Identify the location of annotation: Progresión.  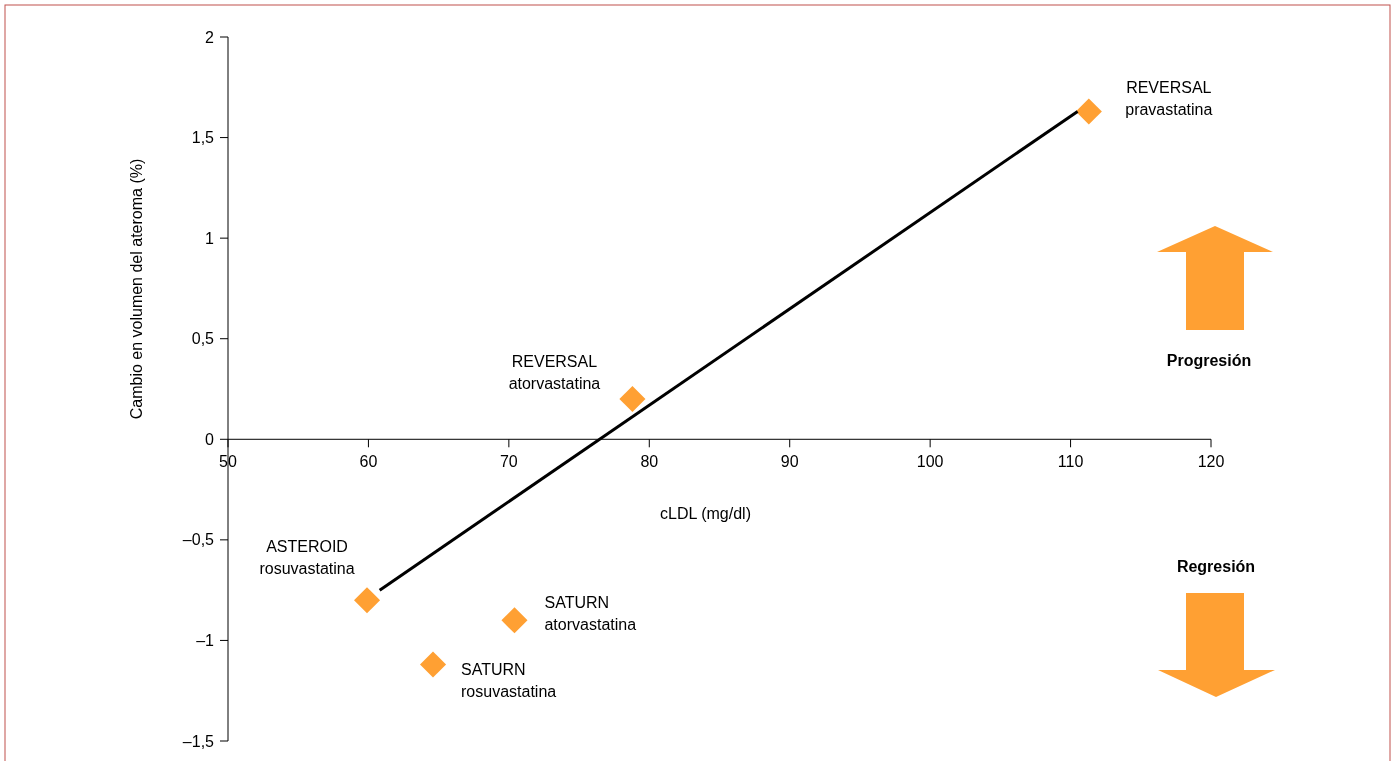
(1209, 360).